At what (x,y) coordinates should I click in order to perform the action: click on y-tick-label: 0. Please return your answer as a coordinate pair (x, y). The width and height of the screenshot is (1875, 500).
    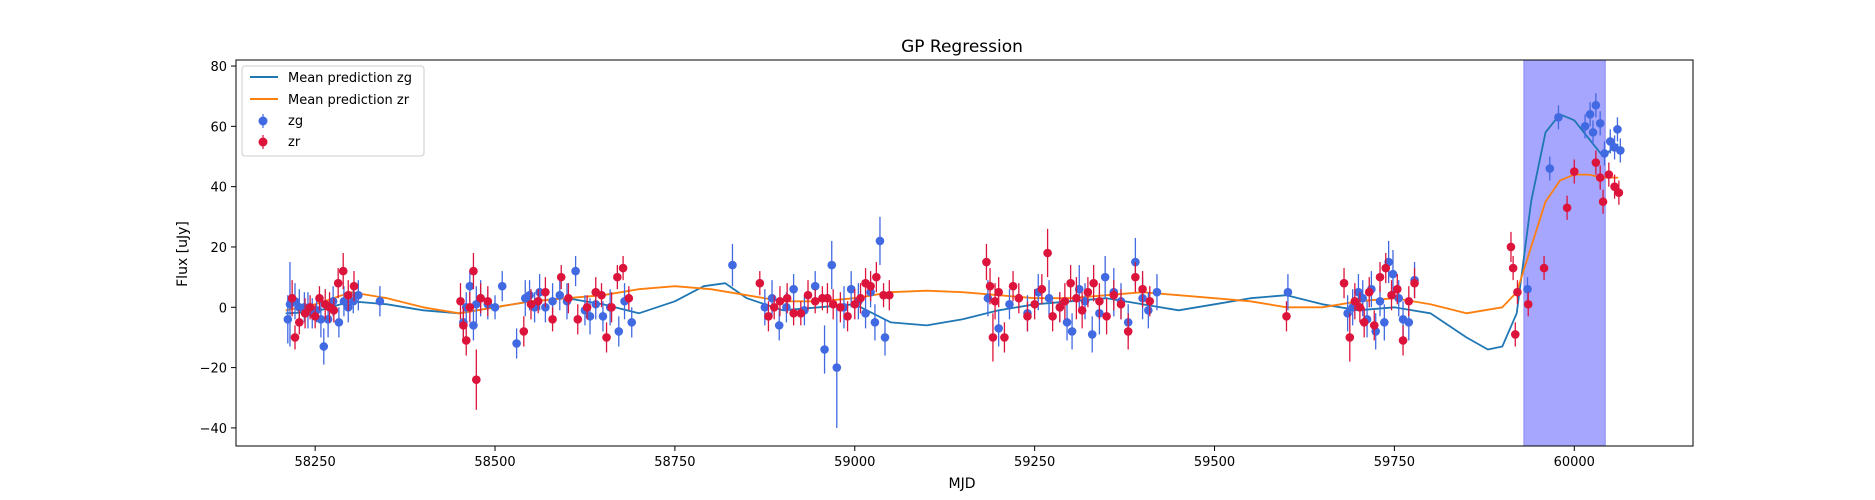
    Looking at the image, I should click on (223, 308).